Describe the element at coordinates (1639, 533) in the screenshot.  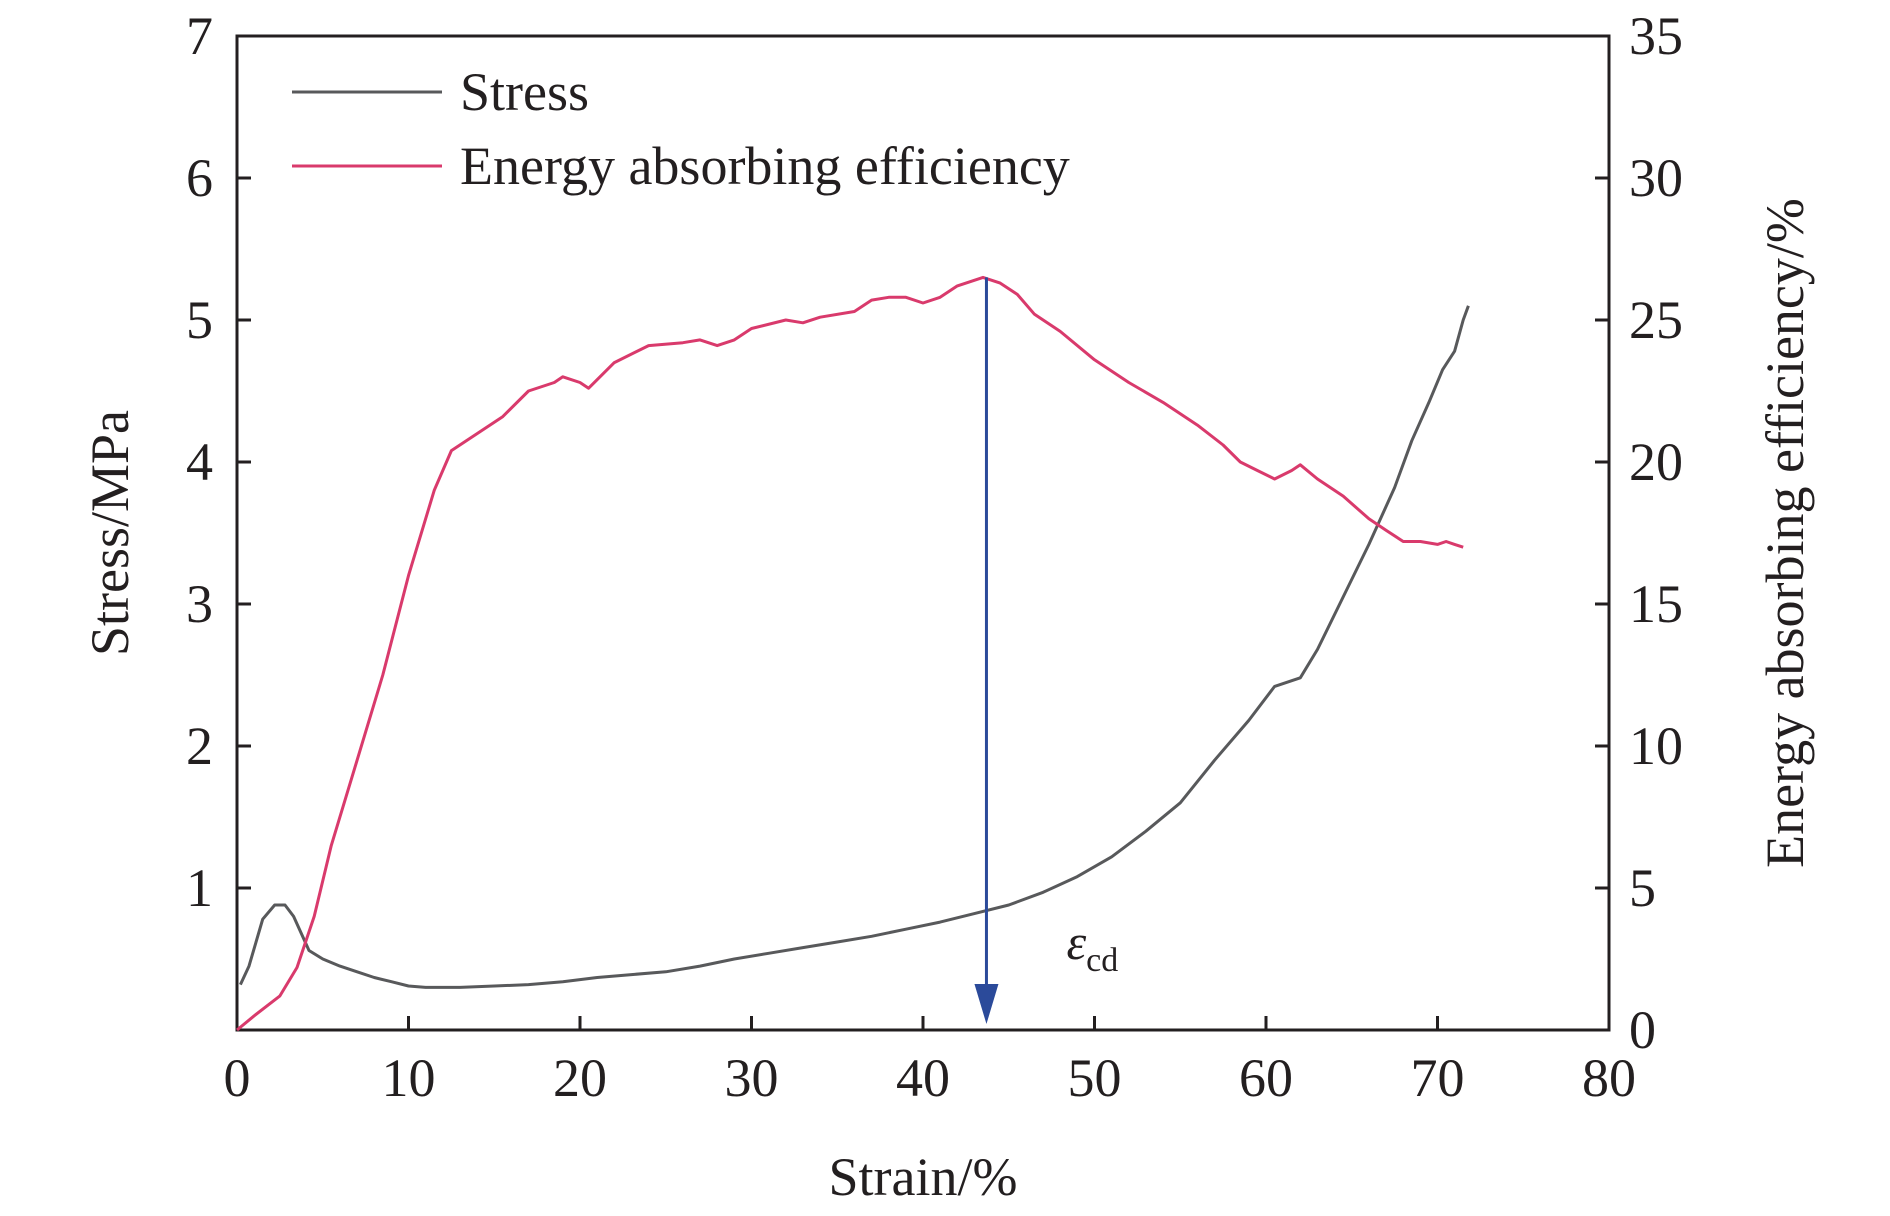
I see `right-y-axis-ticks: 0 5 10 15 20 25 30 35` at that location.